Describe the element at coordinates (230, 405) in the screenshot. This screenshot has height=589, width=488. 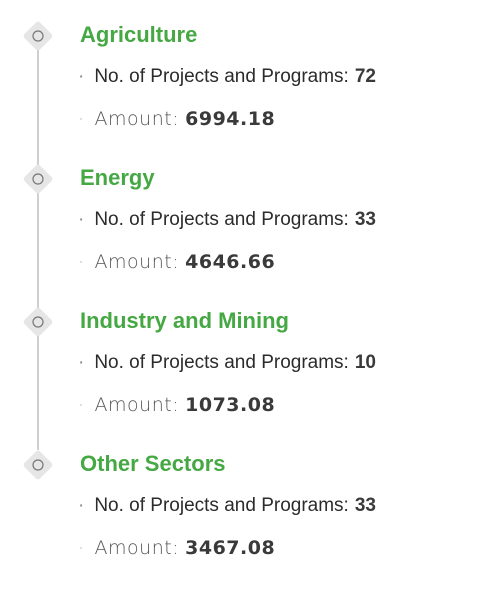
I see `amount-value: 1073.08` at that location.